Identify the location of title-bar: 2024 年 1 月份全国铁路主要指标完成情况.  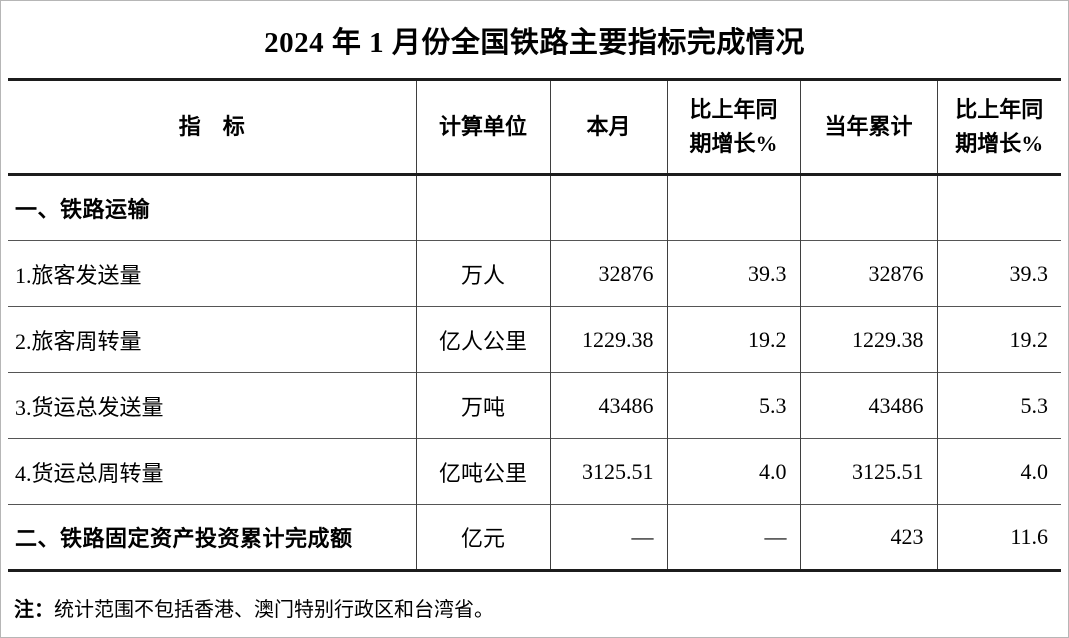
(534, 39).